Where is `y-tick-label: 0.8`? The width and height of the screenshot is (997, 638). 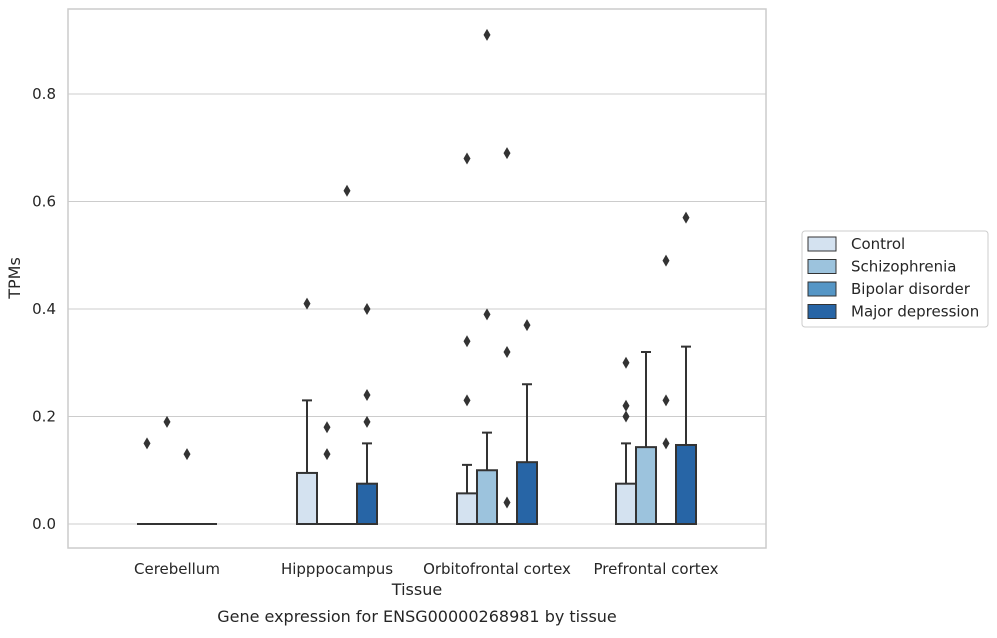
y-tick-label: 0.8 is located at coordinates (44, 94).